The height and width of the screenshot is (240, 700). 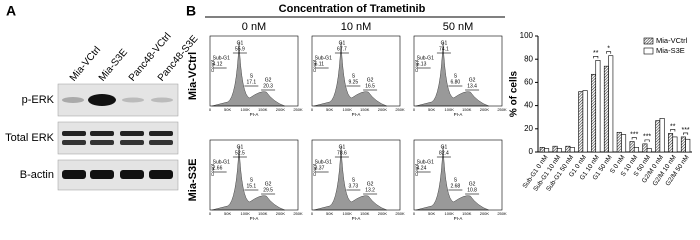 What do you see at coordinates (648, 51) in the screenshot?
I see `legend-swatch` at bounding box center [648, 51].